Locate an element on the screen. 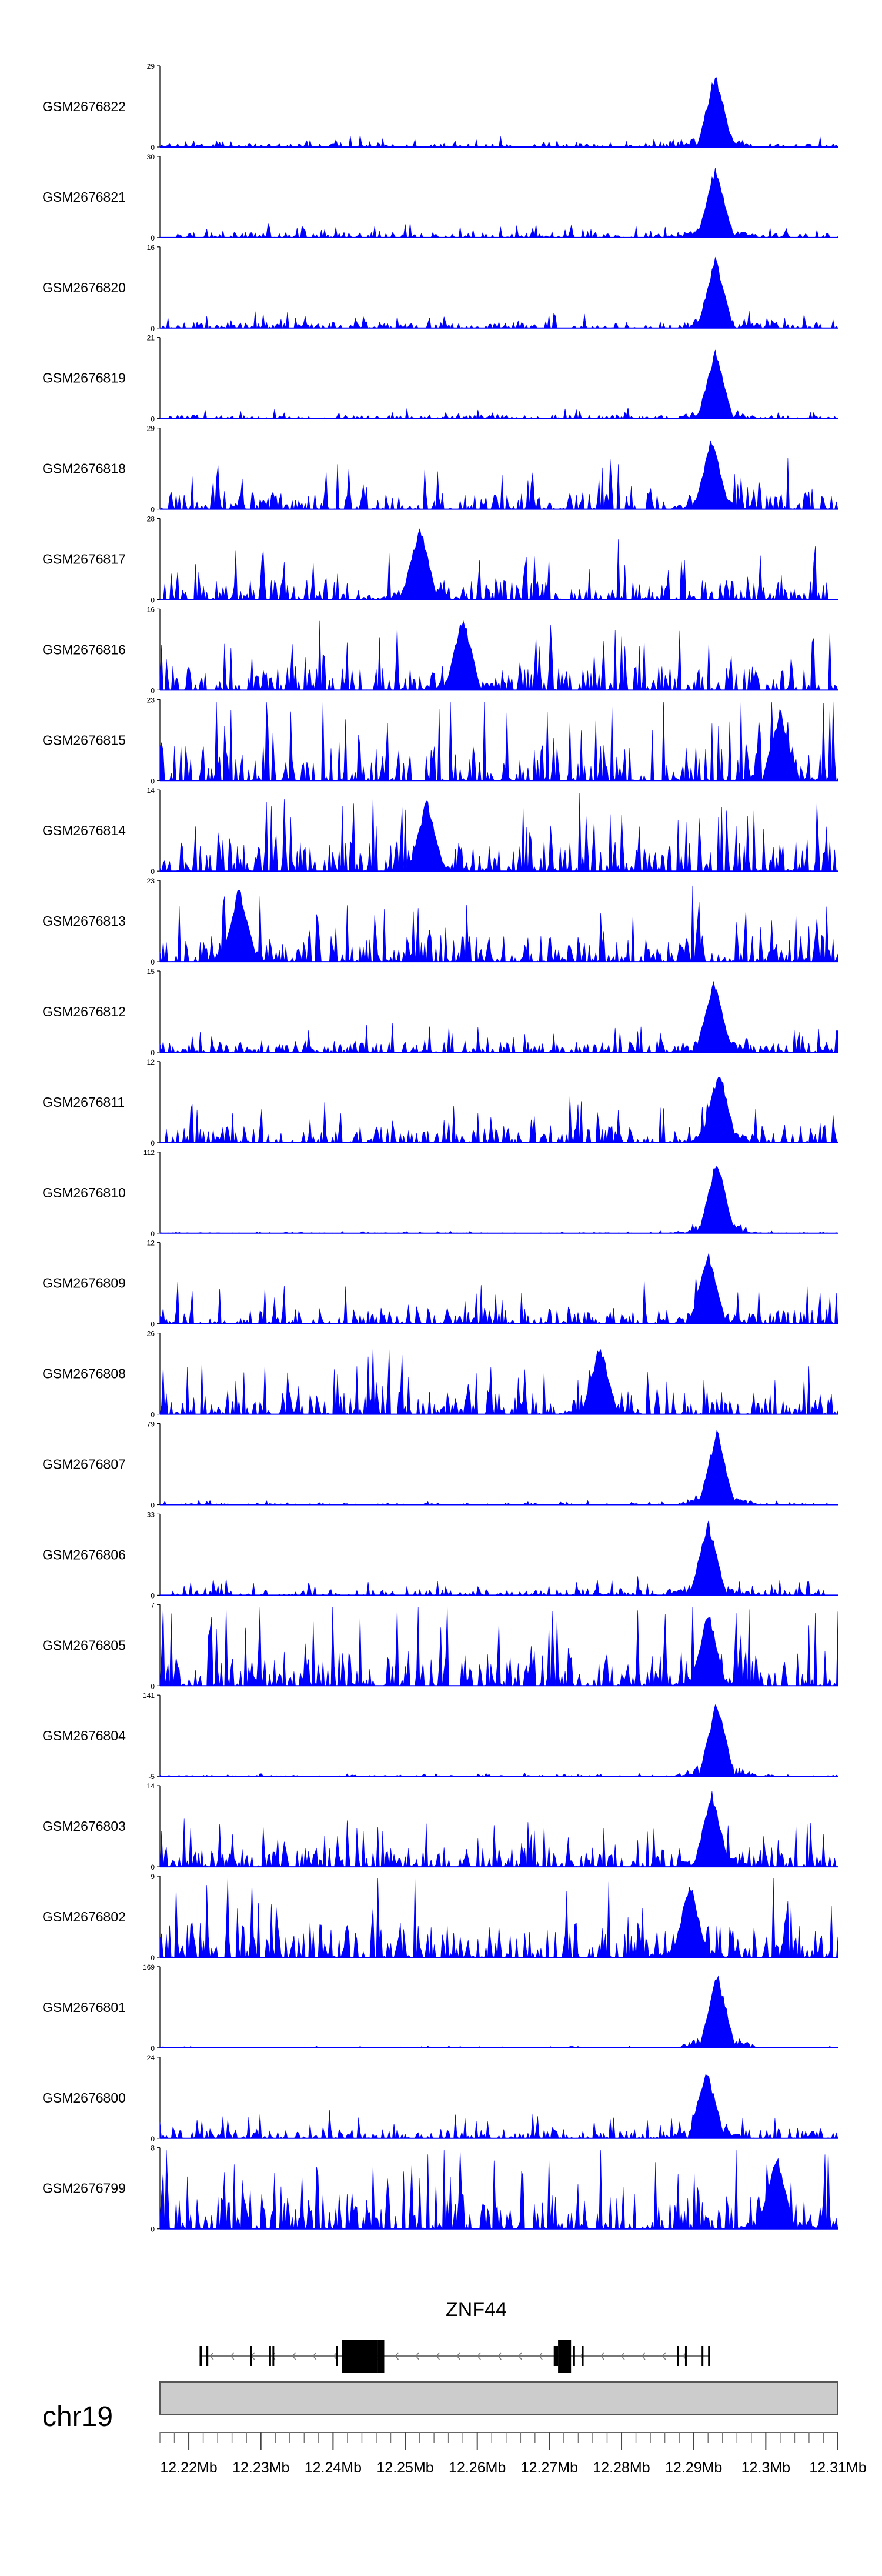 This screenshot has height=2576, width=882. track-name-label: GSM2676817 is located at coordinates (84, 559).